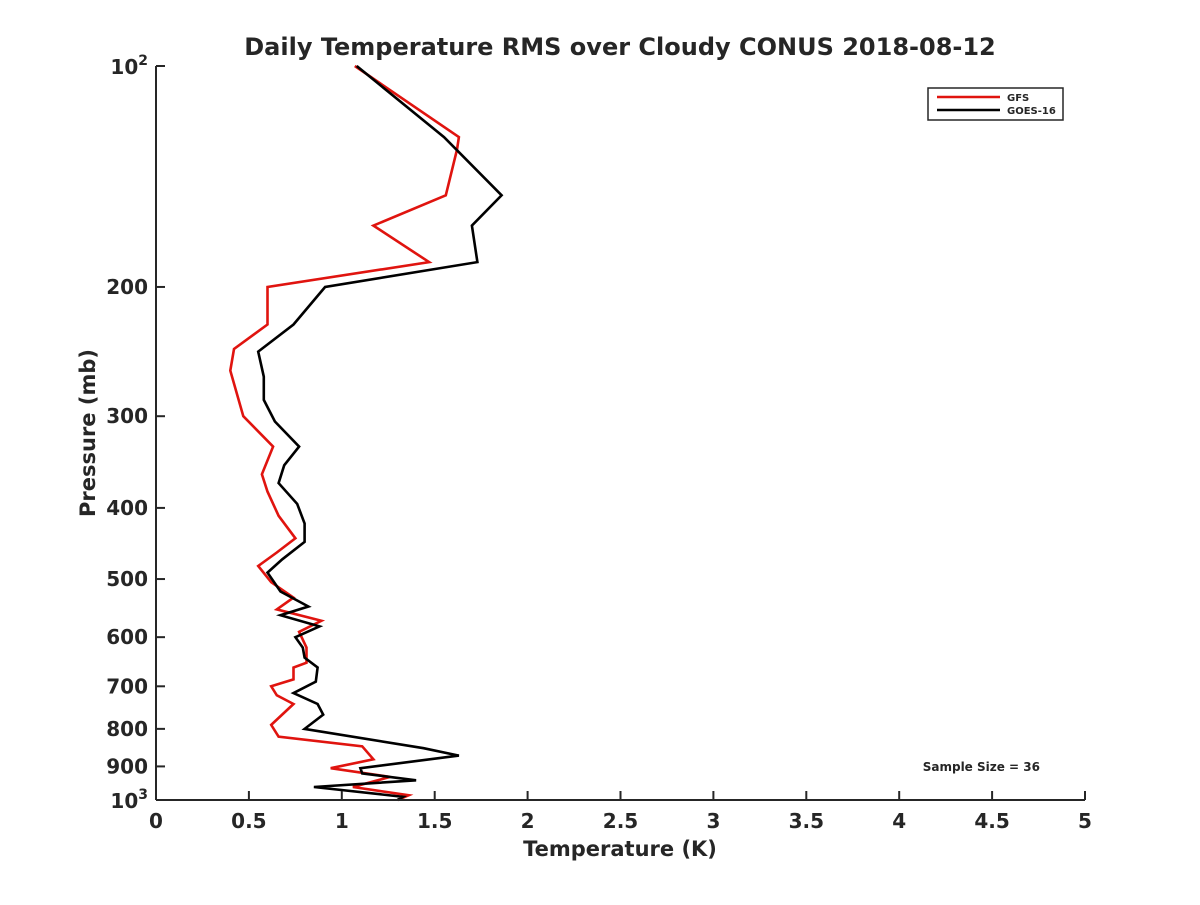 This screenshot has height=905, width=1200. I want to click on x-axis: 0 0.5 1 1.5 2 2.5 3 3.5 4 4.5 5, so click(620, 812).